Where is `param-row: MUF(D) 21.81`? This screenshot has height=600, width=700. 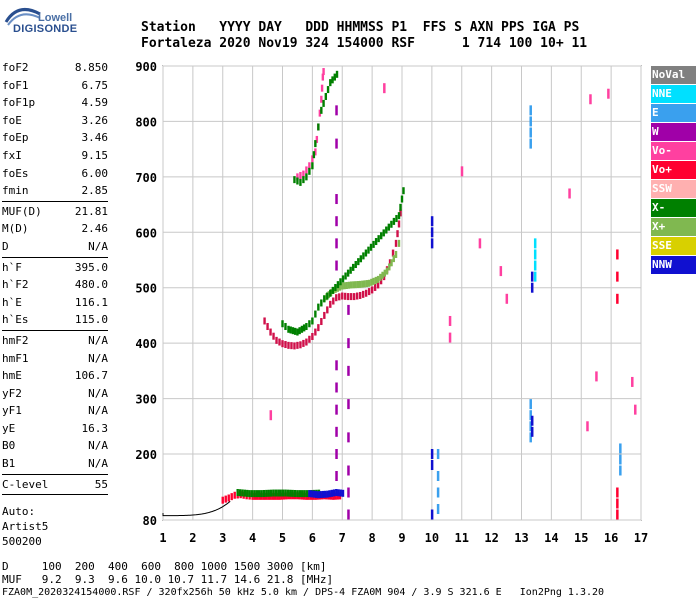
param-row: MUF(D) 21.81 is located at coordinates (55, 212).